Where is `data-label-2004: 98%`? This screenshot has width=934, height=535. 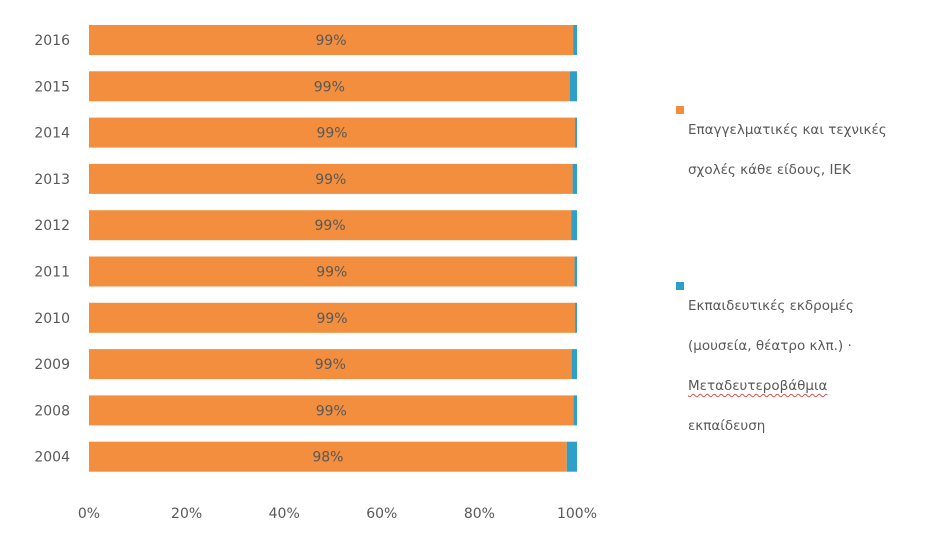 data-label-2004: 98% is located at coordinates (327, 458).